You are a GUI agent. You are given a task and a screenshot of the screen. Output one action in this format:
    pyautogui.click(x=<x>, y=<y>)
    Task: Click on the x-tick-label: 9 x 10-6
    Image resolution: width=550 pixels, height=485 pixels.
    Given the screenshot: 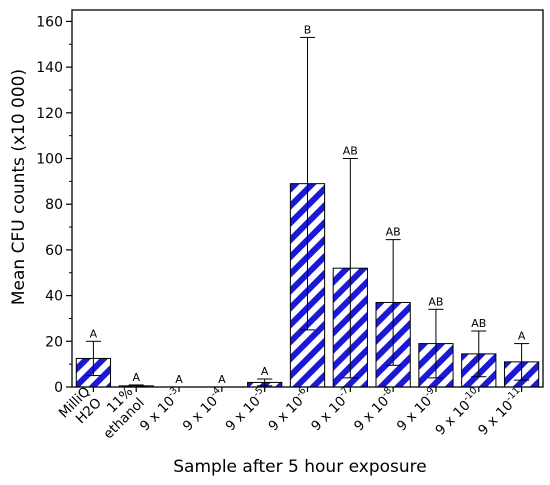 What is the action you would take?
    pyautogui.click(x=288, y=409)
    